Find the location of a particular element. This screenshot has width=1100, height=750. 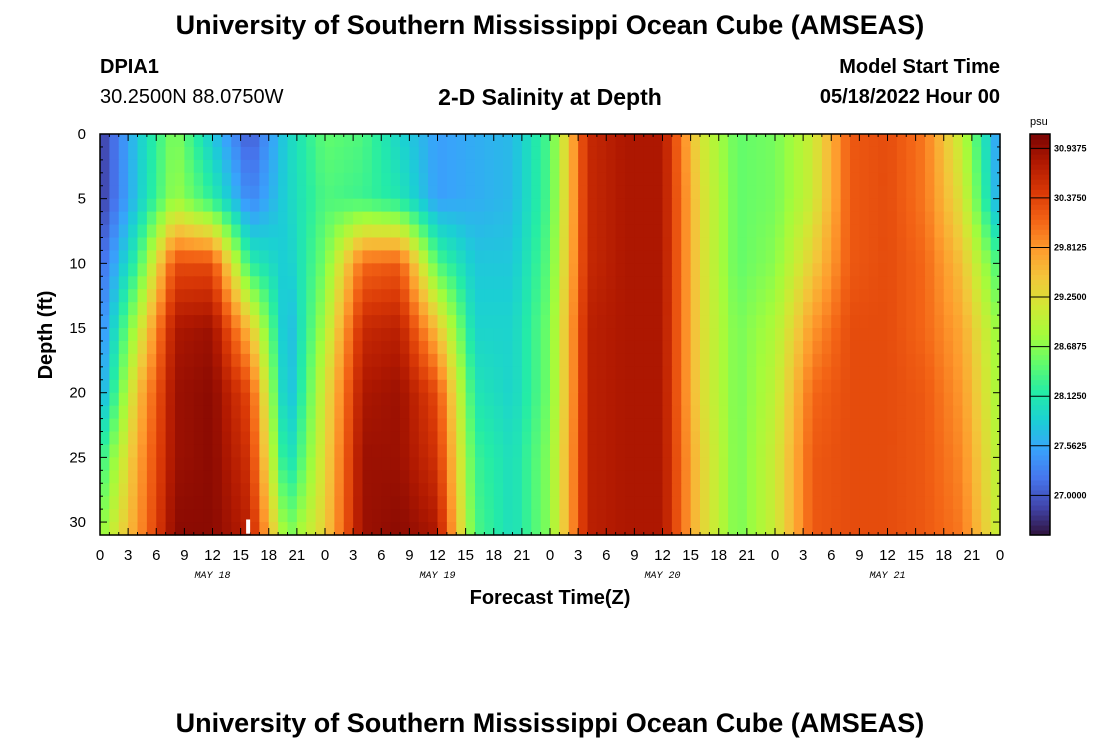

x-tick-label: 3 is located at coordinates (803, 555).